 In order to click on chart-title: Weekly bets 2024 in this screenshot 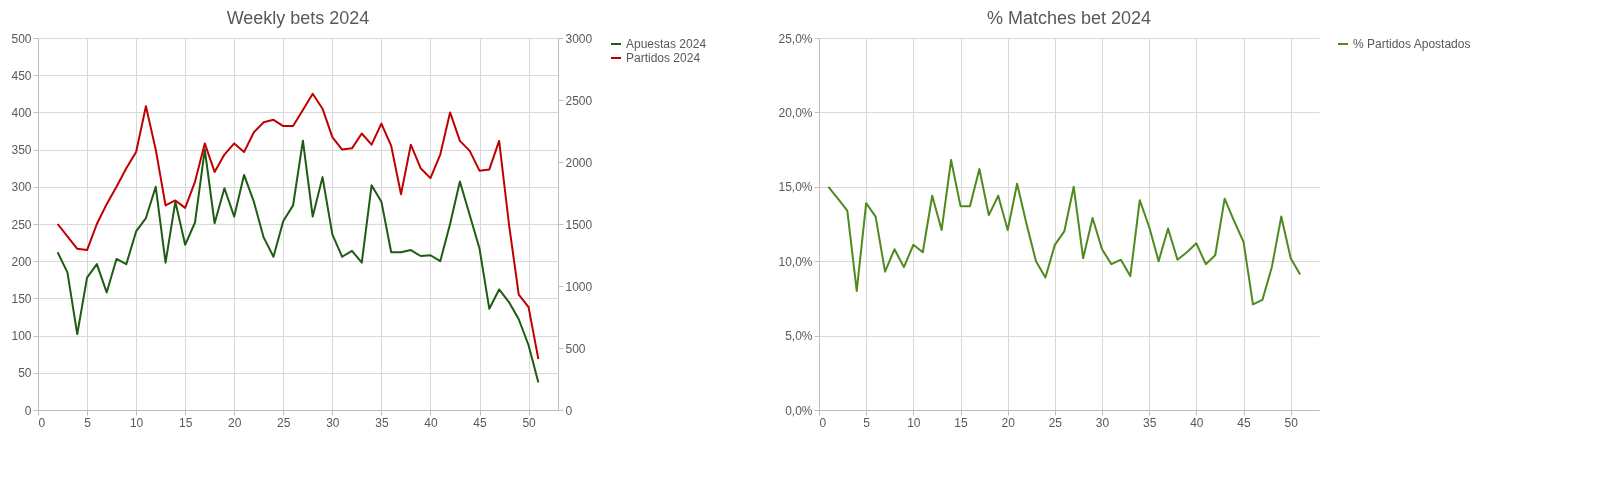, I will do `click(298, 18)`.